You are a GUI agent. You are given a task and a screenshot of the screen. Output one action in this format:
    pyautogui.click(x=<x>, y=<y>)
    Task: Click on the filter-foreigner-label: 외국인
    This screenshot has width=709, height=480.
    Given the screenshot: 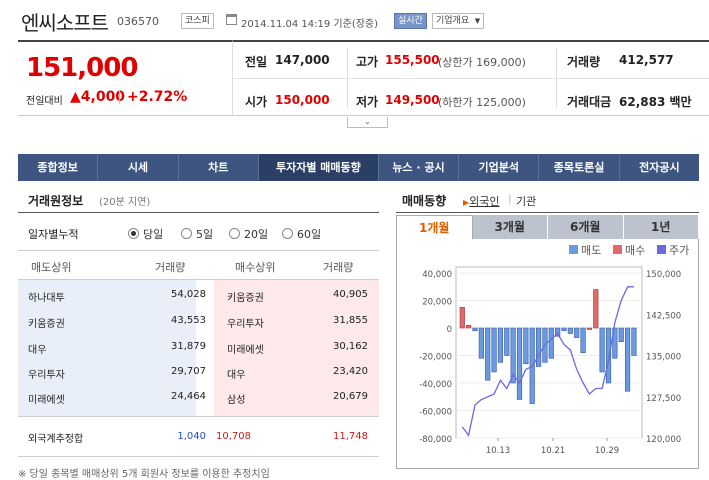 What is the action you would take?
    pyautogui.click(x=484, y=201)
    